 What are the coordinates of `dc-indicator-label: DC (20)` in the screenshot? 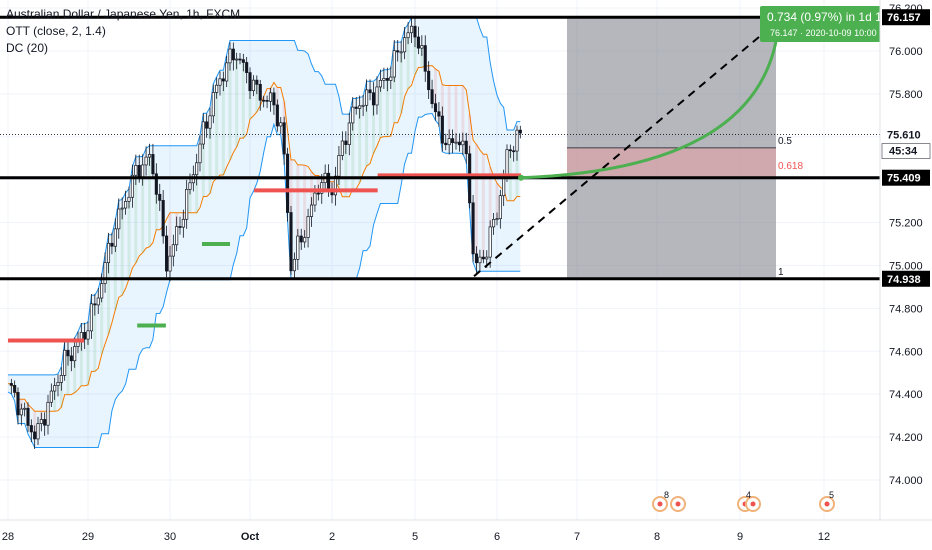 It's located at (27, 48).